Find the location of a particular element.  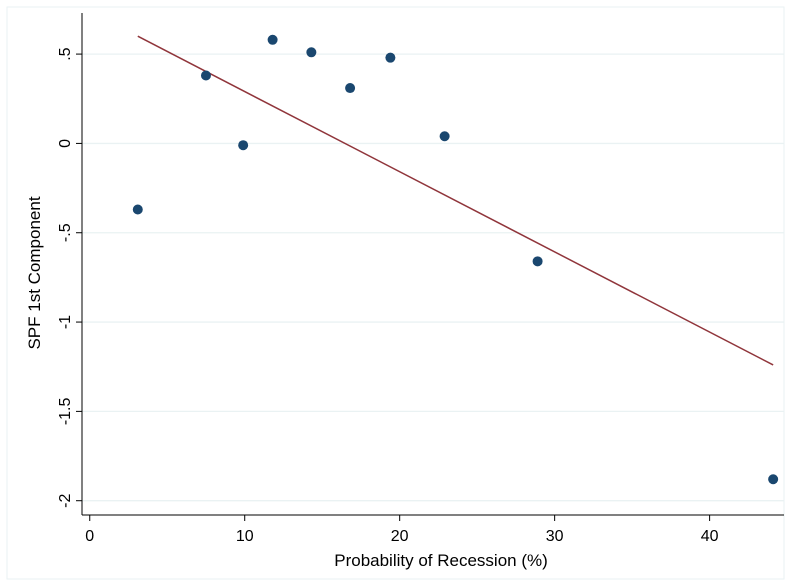

y-tick-label: -2 is located at coordinates (65, 500).